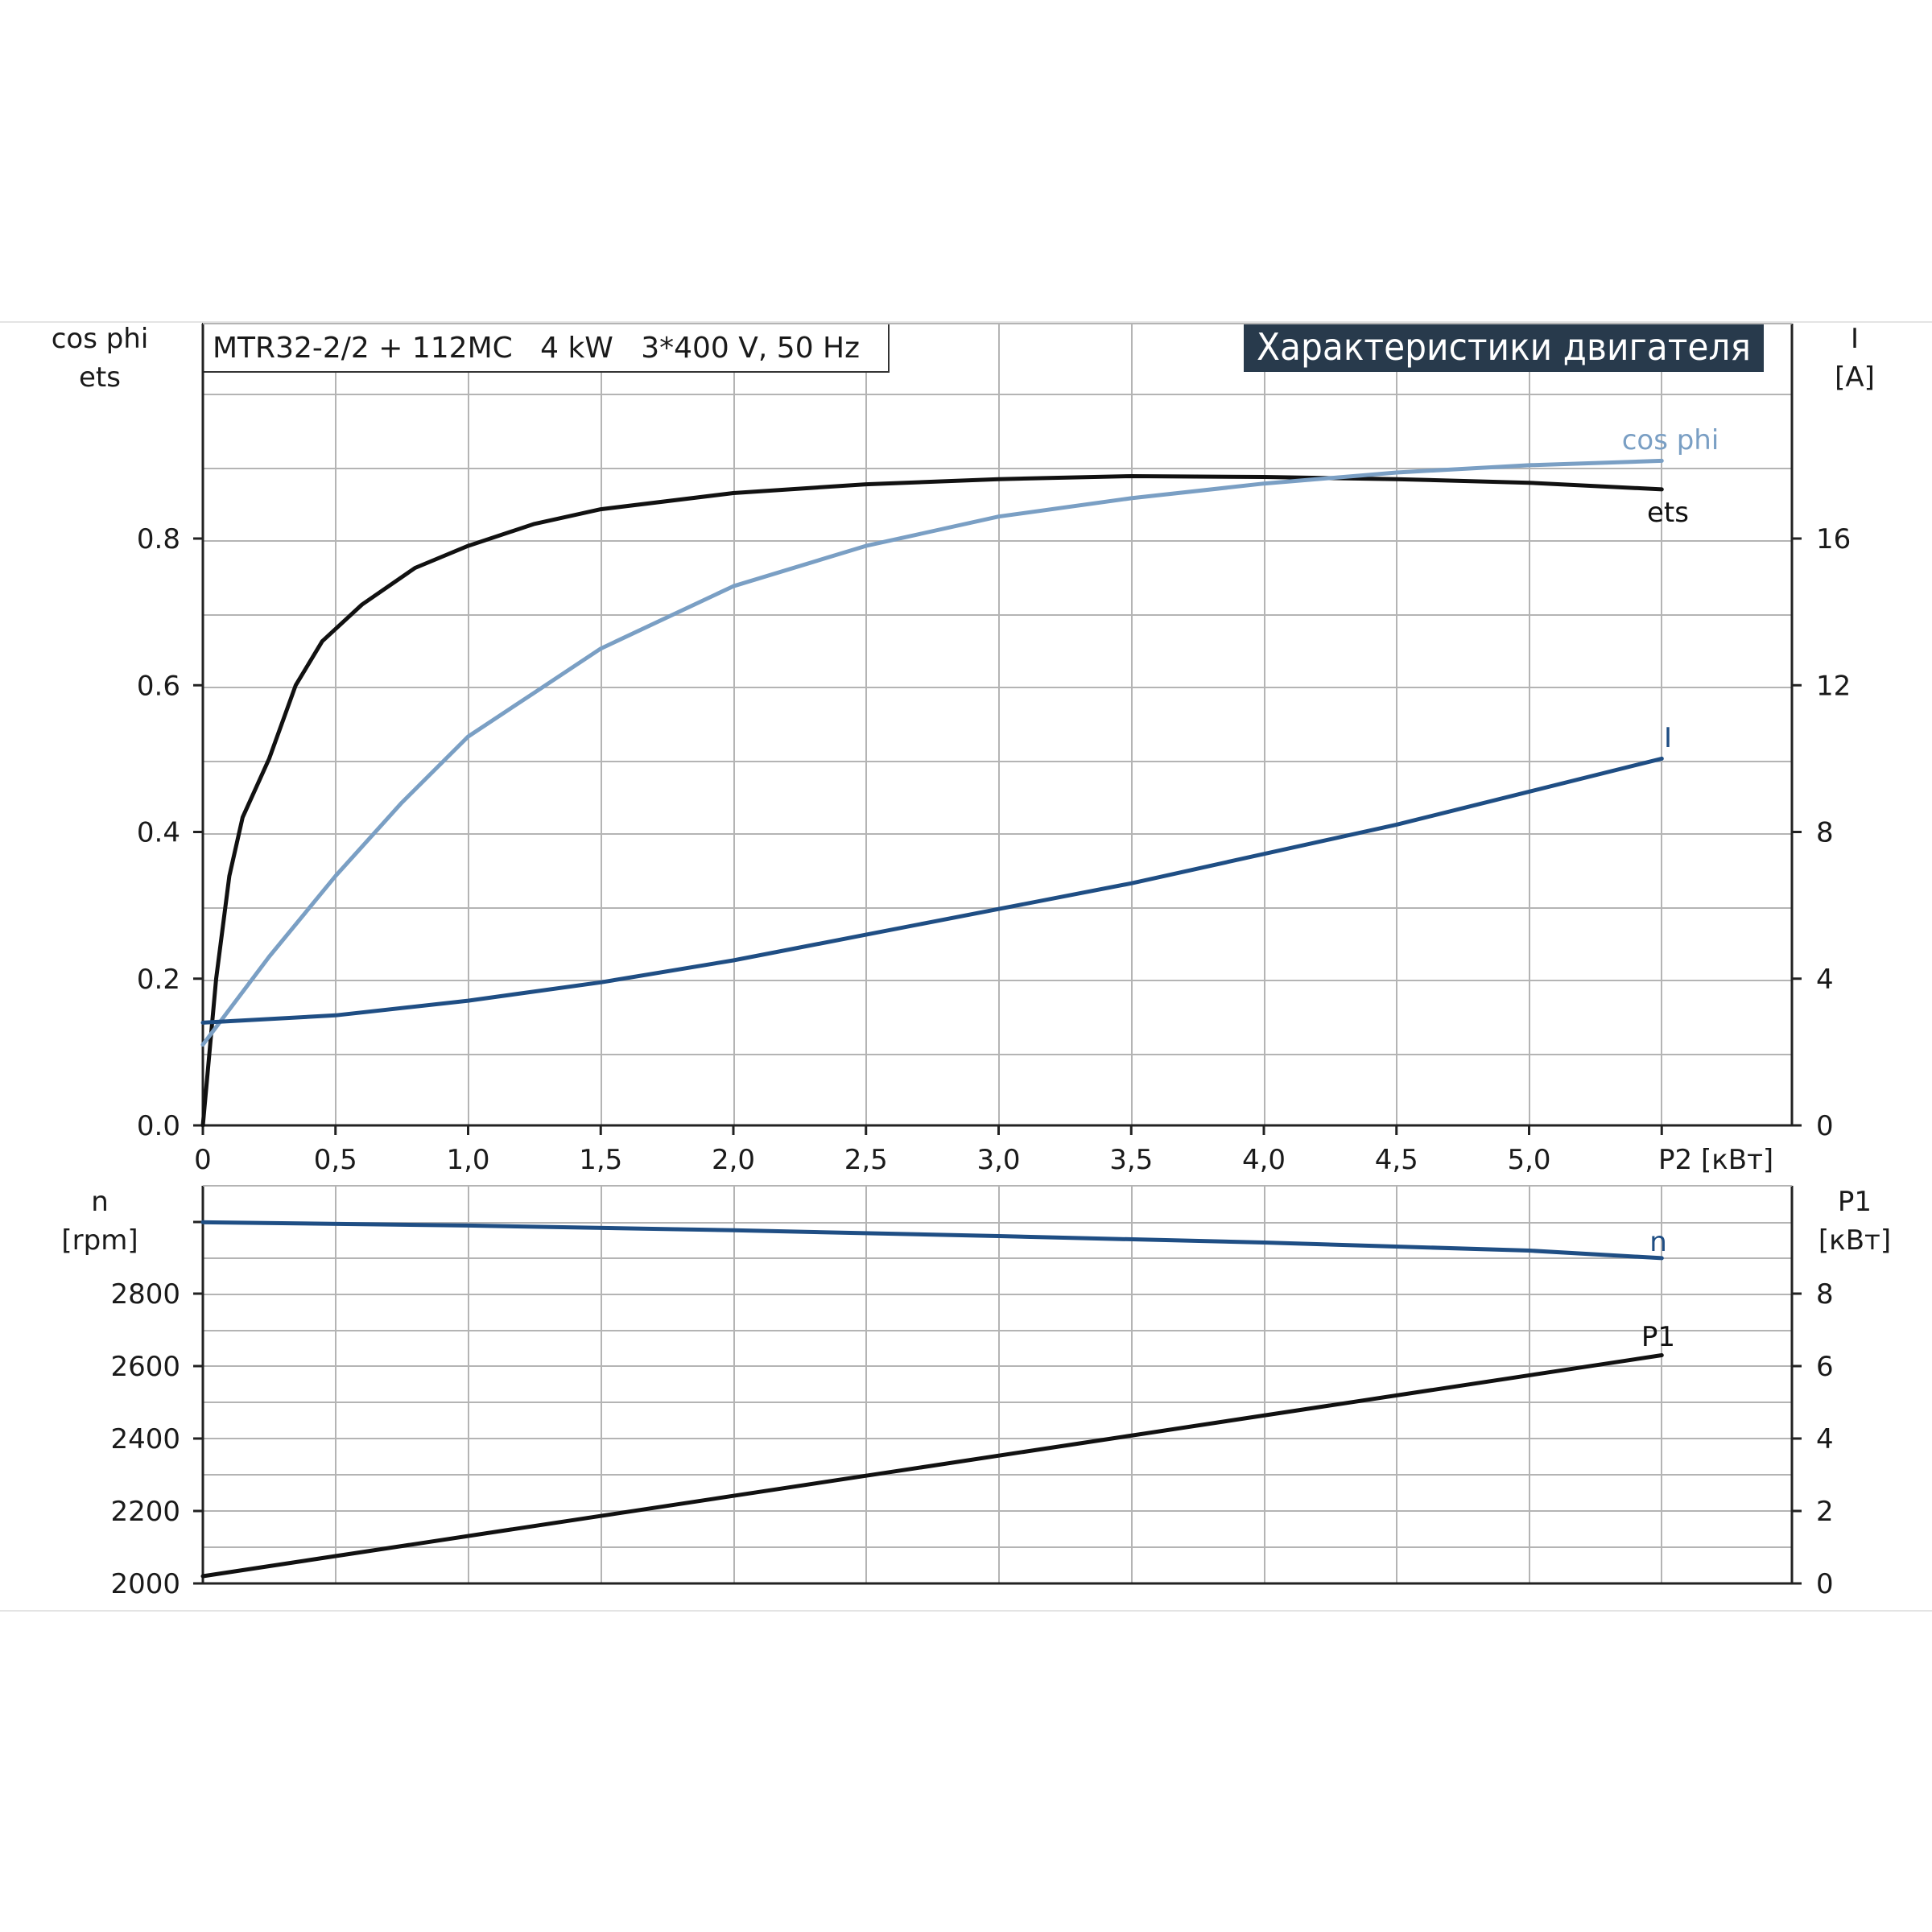 This screenshot has height=1932, width=1932. I want to click on upper-left-tick-label: 0.0, so click(158, 1126).